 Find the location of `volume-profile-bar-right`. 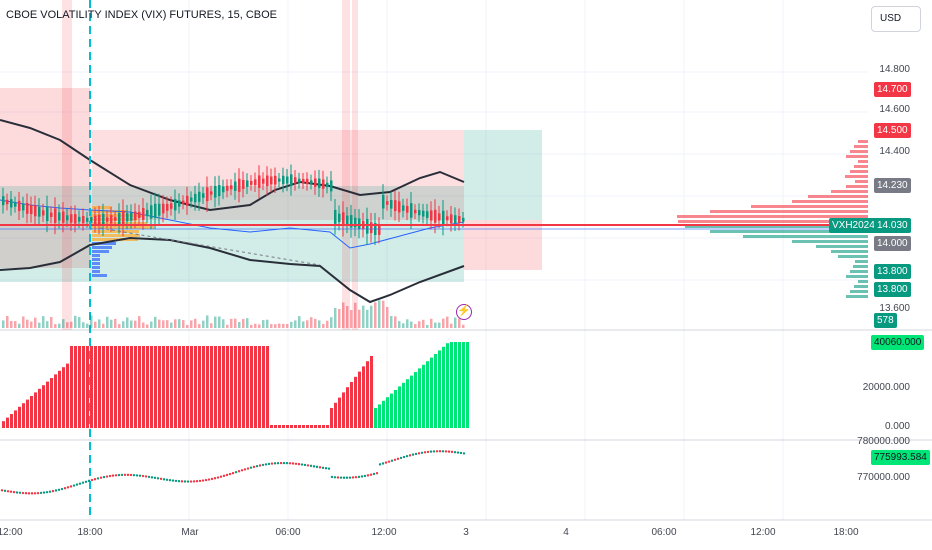

volume-profile-bar-right is located at coordinates (861, 166).